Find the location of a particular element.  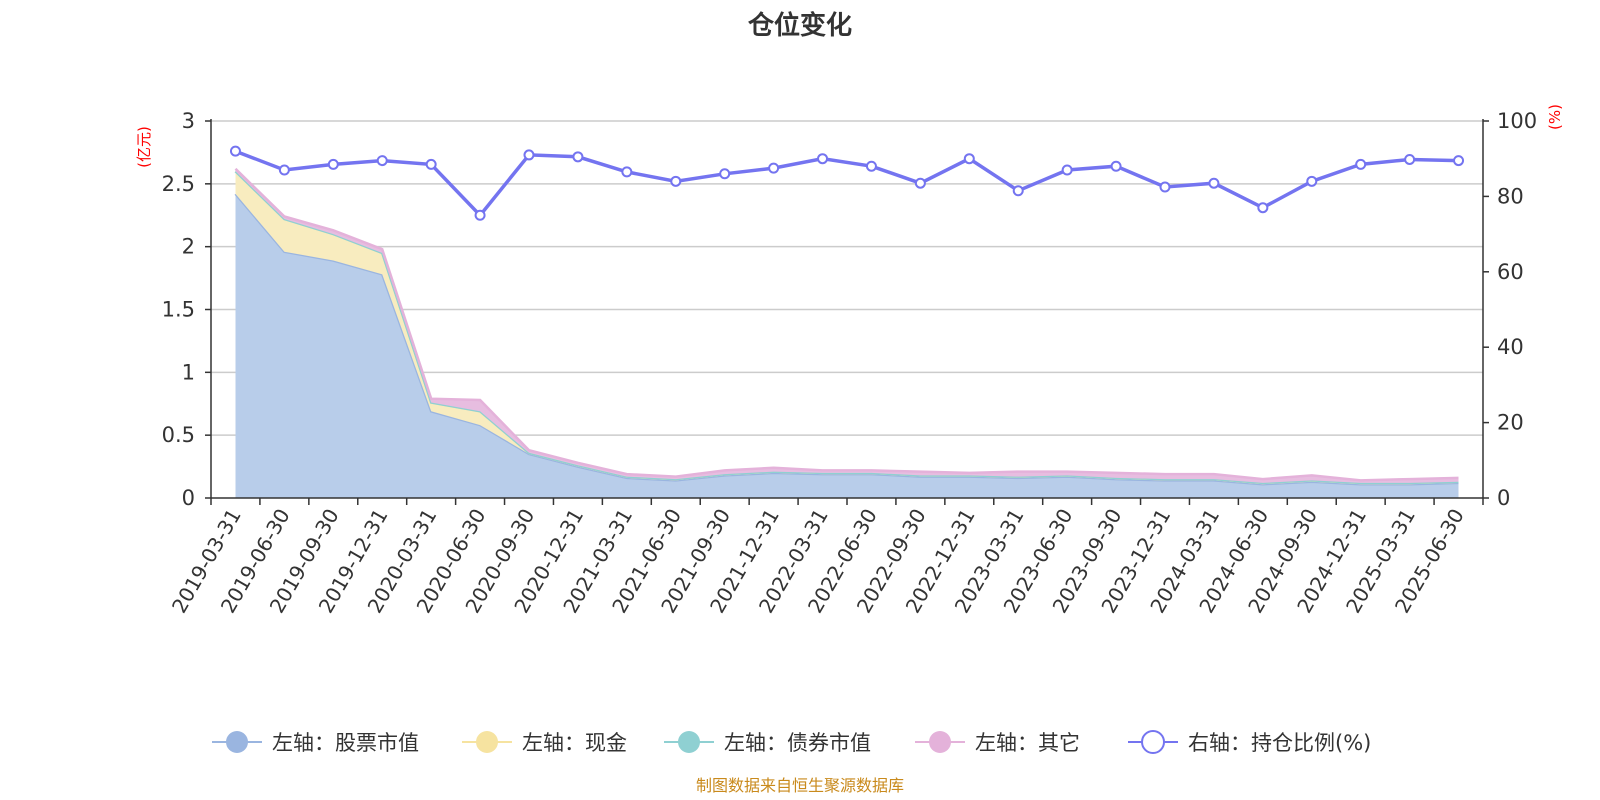

legend-label: 左轴：股票市值 is located at coordinates (345, 743).